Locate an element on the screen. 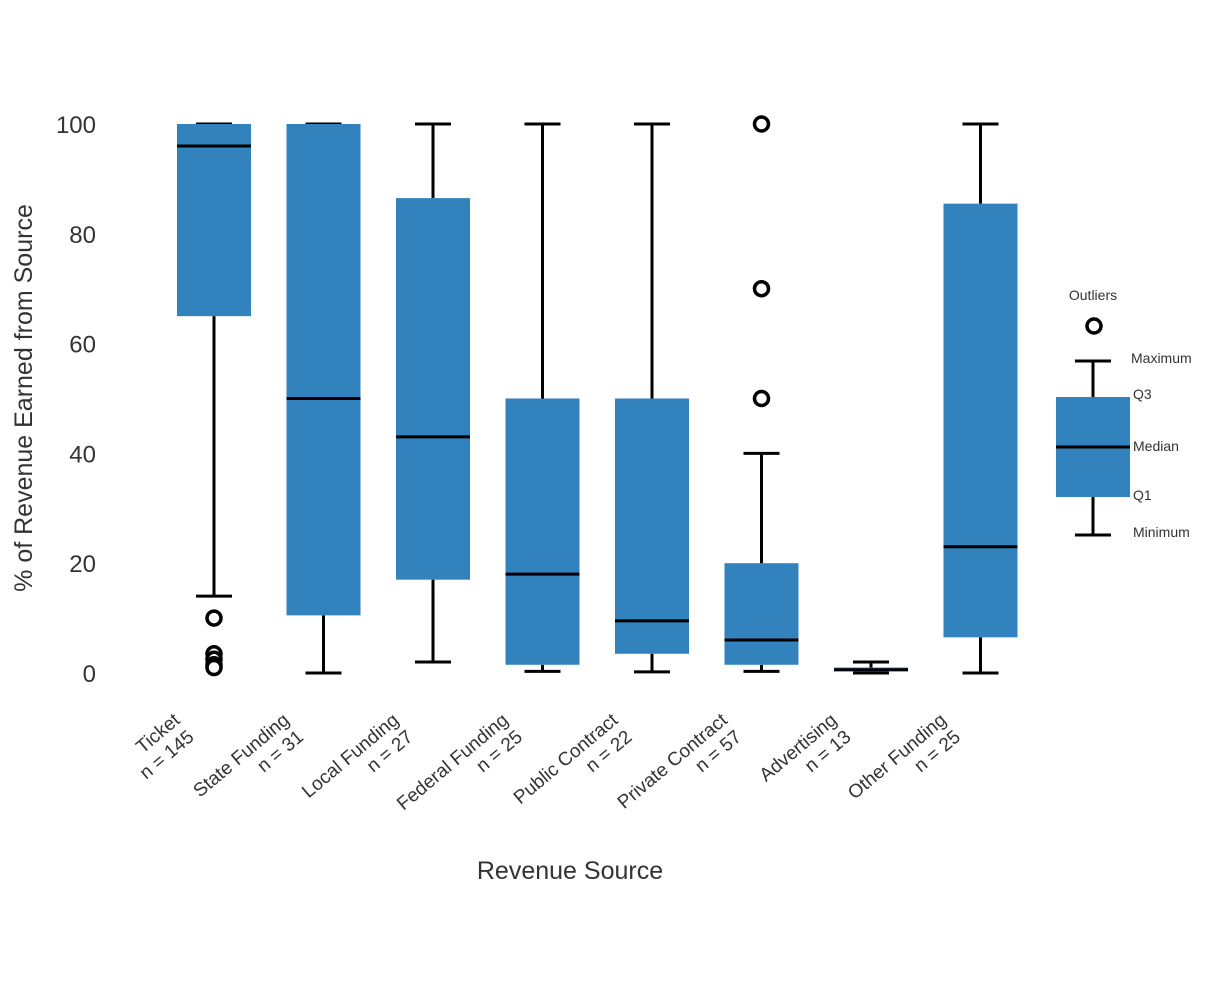  y-tick-label: 40 is located at coordinates (82, 454).